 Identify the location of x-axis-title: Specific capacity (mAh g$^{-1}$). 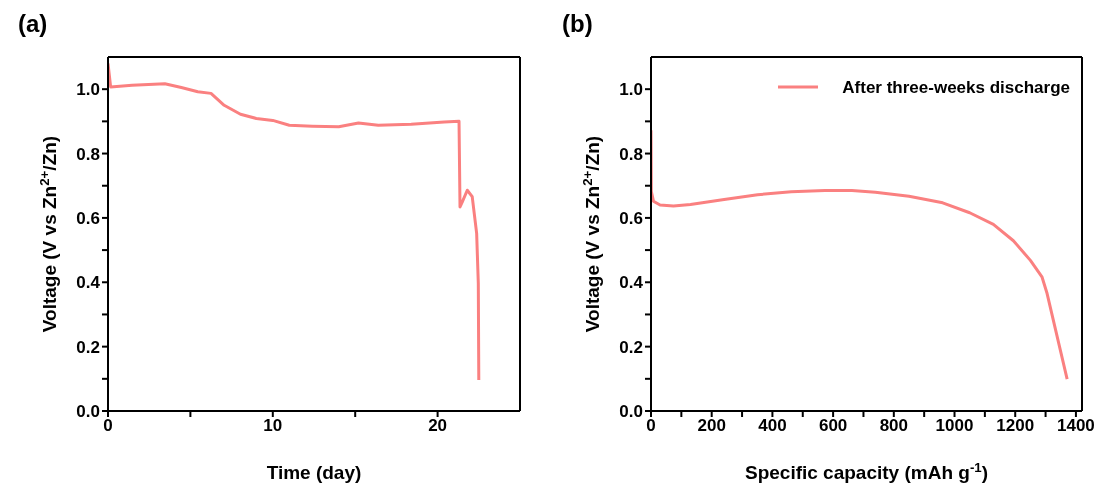
(866, 471).